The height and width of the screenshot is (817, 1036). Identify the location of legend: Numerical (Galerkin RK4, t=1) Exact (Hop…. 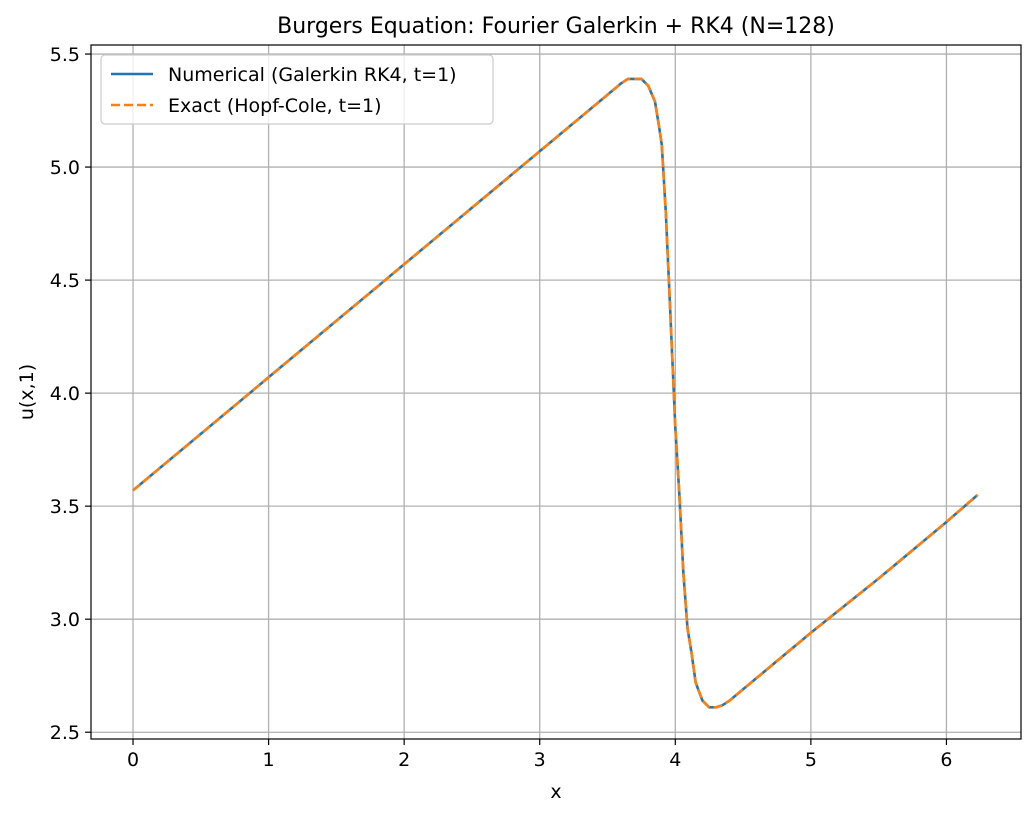
(297, 89).